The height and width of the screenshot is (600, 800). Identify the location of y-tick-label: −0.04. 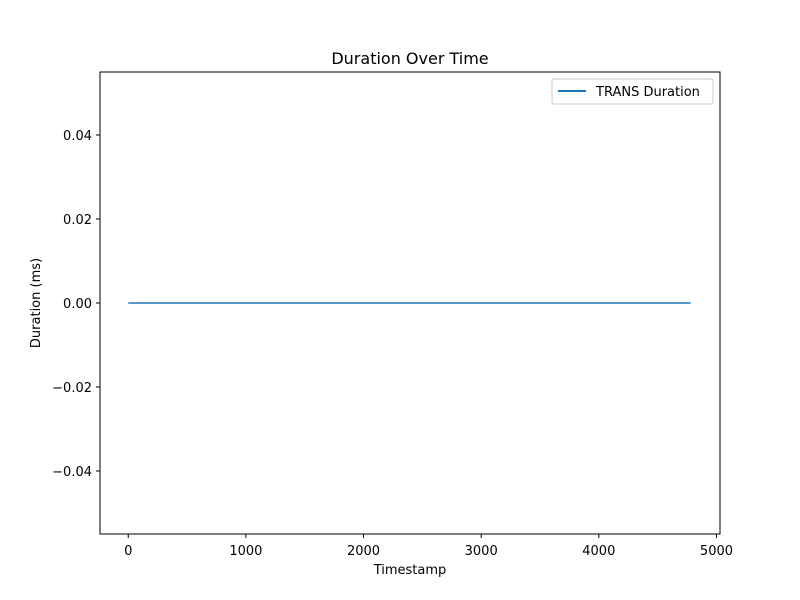
(72, 472).